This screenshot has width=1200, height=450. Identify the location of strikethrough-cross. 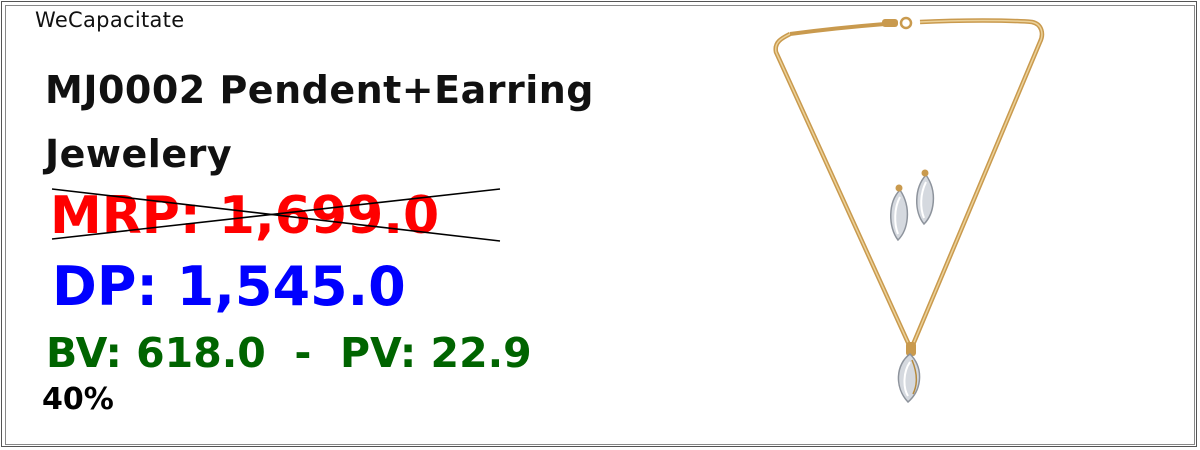
(276, 215).